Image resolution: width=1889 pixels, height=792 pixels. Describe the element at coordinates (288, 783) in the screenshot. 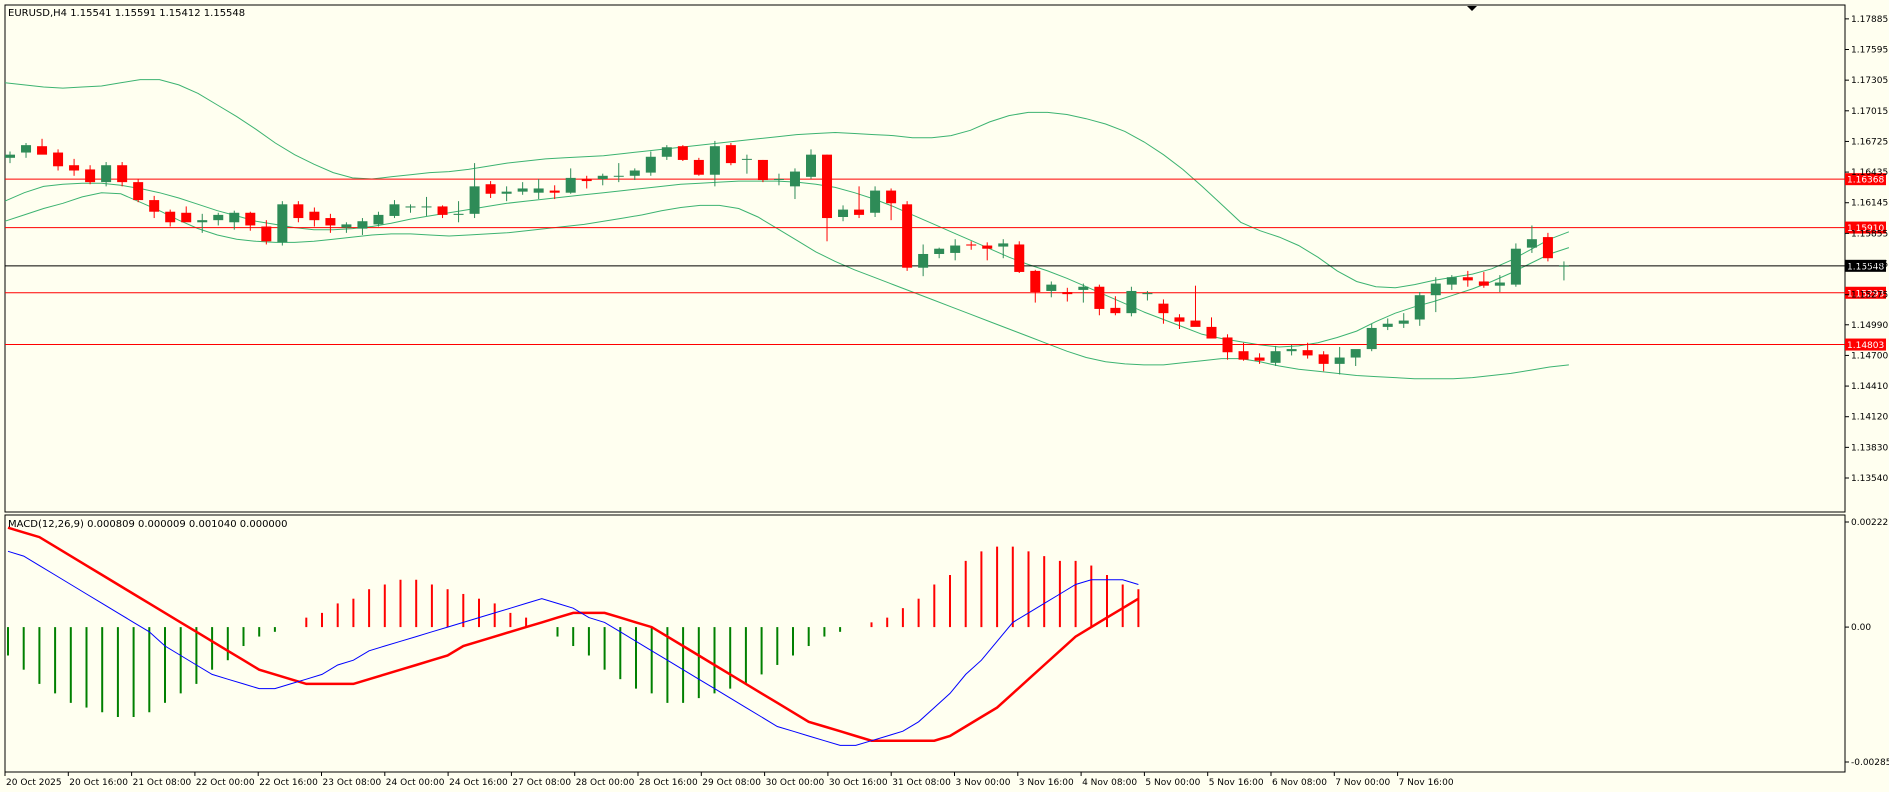

I see `time-tick-label: 22 Oct 16:00` at that location.